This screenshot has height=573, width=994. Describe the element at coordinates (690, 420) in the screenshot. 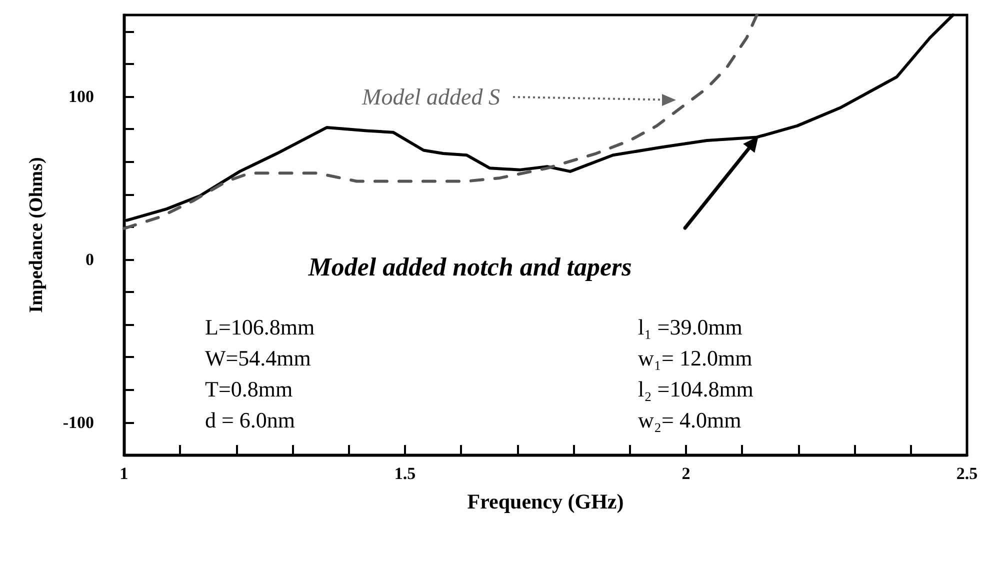

I see `annotation: w₂= 4.0mm` at that location.